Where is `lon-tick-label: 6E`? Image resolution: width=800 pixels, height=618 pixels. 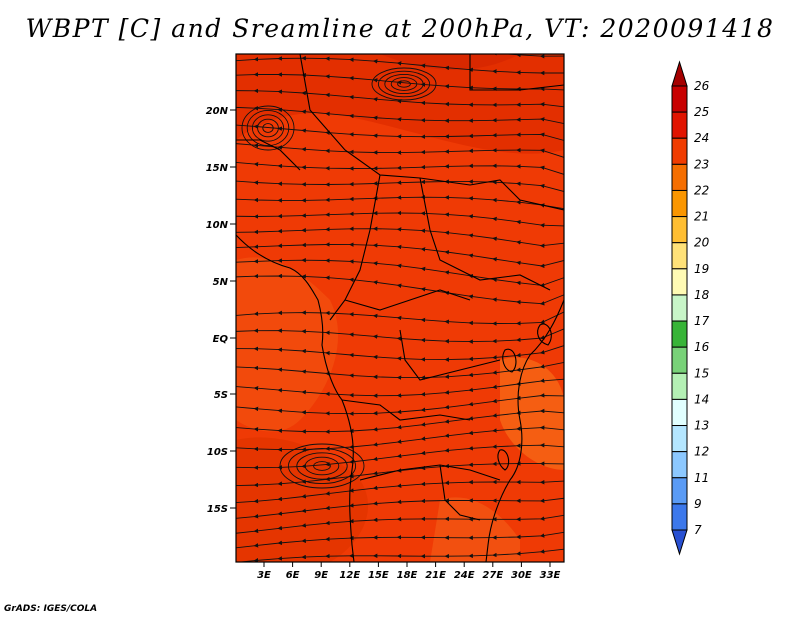
lon-tick-label: 6E is located at coordinates (293, 575).